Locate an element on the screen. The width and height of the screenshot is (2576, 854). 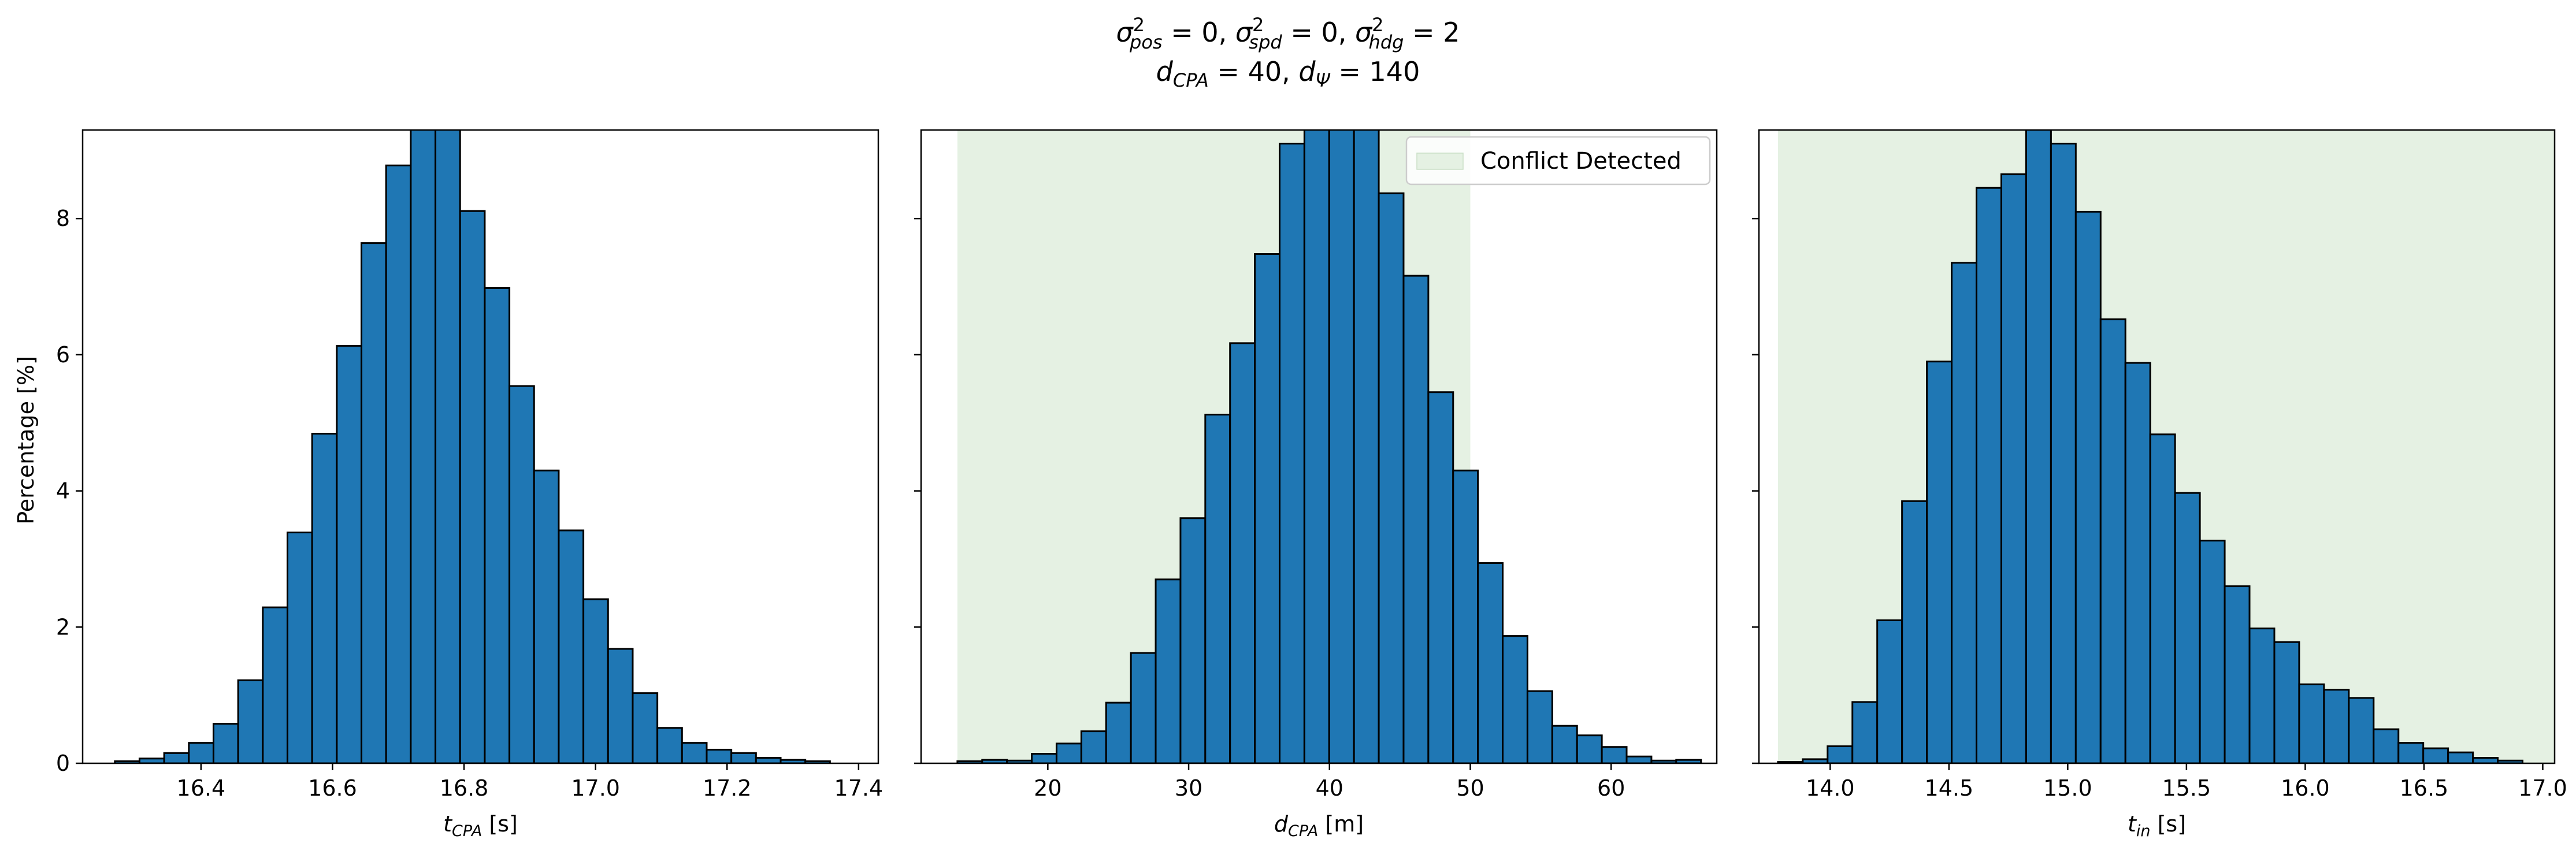
figure-title-line-1: σ2 pos = 0, σ2 spd = 0, σ2 hdg = 2 is located at coordinates (1288, 33).